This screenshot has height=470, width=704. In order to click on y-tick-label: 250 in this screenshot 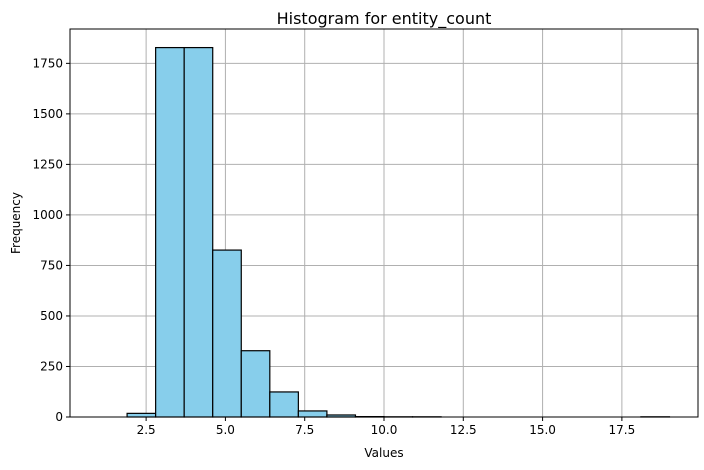, I will do `click(51, 366)`.